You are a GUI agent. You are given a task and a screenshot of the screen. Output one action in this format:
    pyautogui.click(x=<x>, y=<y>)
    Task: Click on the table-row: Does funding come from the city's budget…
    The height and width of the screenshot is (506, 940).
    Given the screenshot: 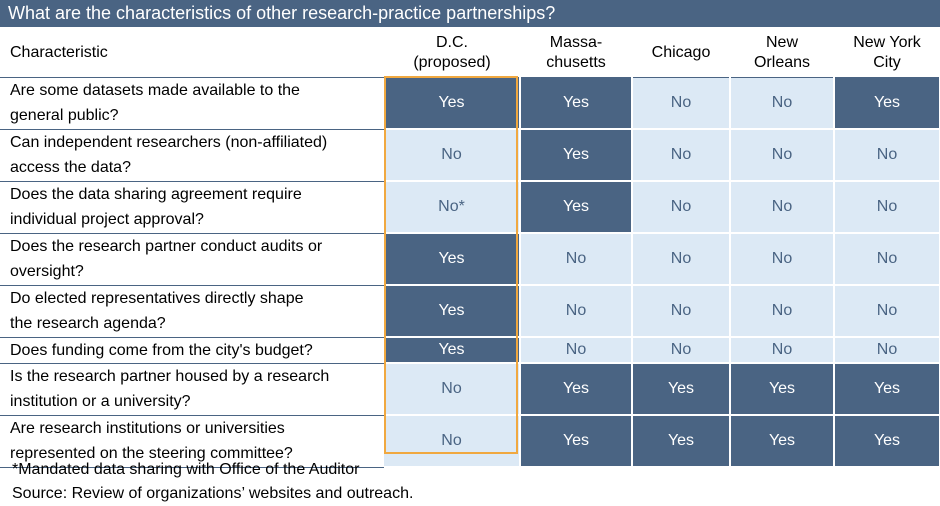 What is the action you would take?
    pyautogui.click(x=470, y=350)
    